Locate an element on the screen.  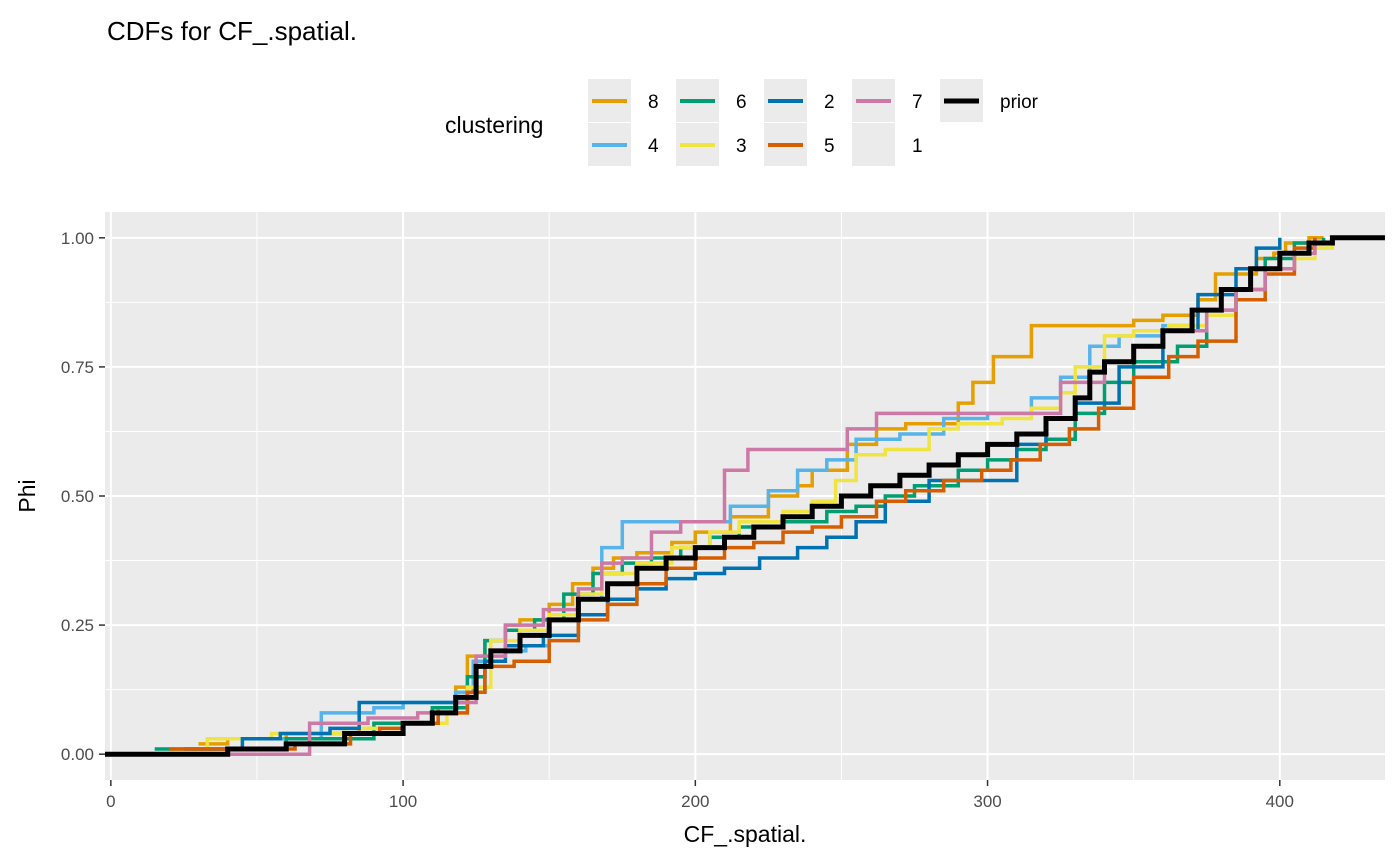
legend-label-7: 7 is located at coordinates (917, 102).